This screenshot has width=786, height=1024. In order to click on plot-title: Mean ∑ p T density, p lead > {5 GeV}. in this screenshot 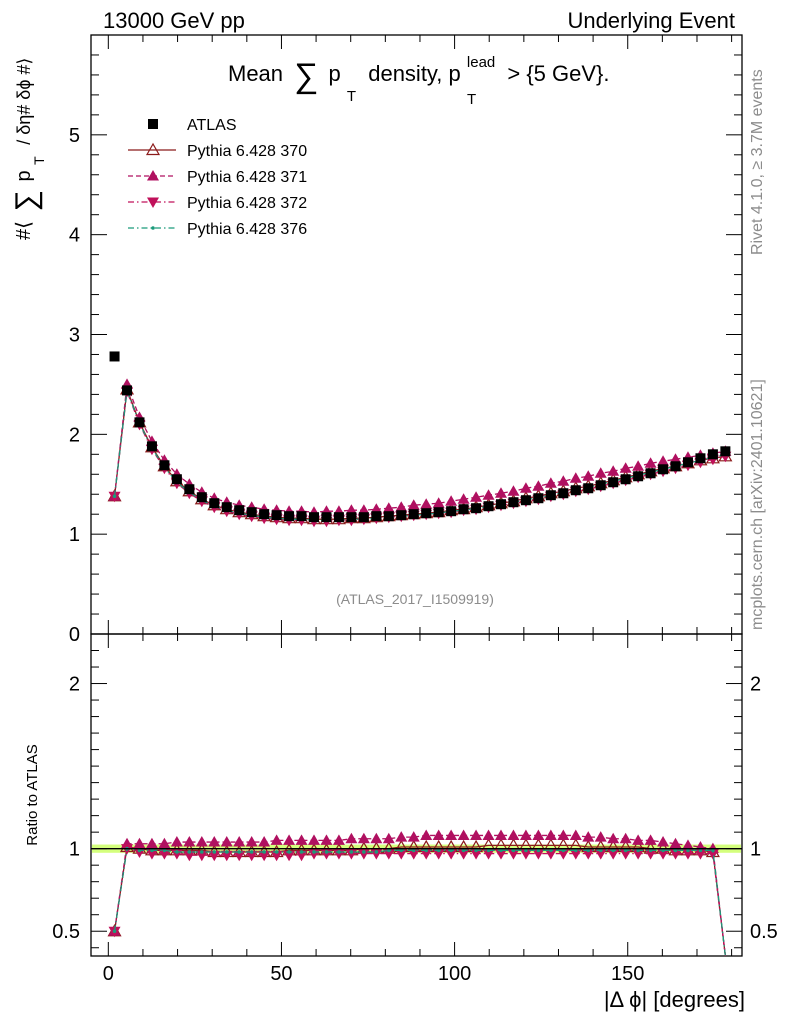, I will do `click(419, 76)`.